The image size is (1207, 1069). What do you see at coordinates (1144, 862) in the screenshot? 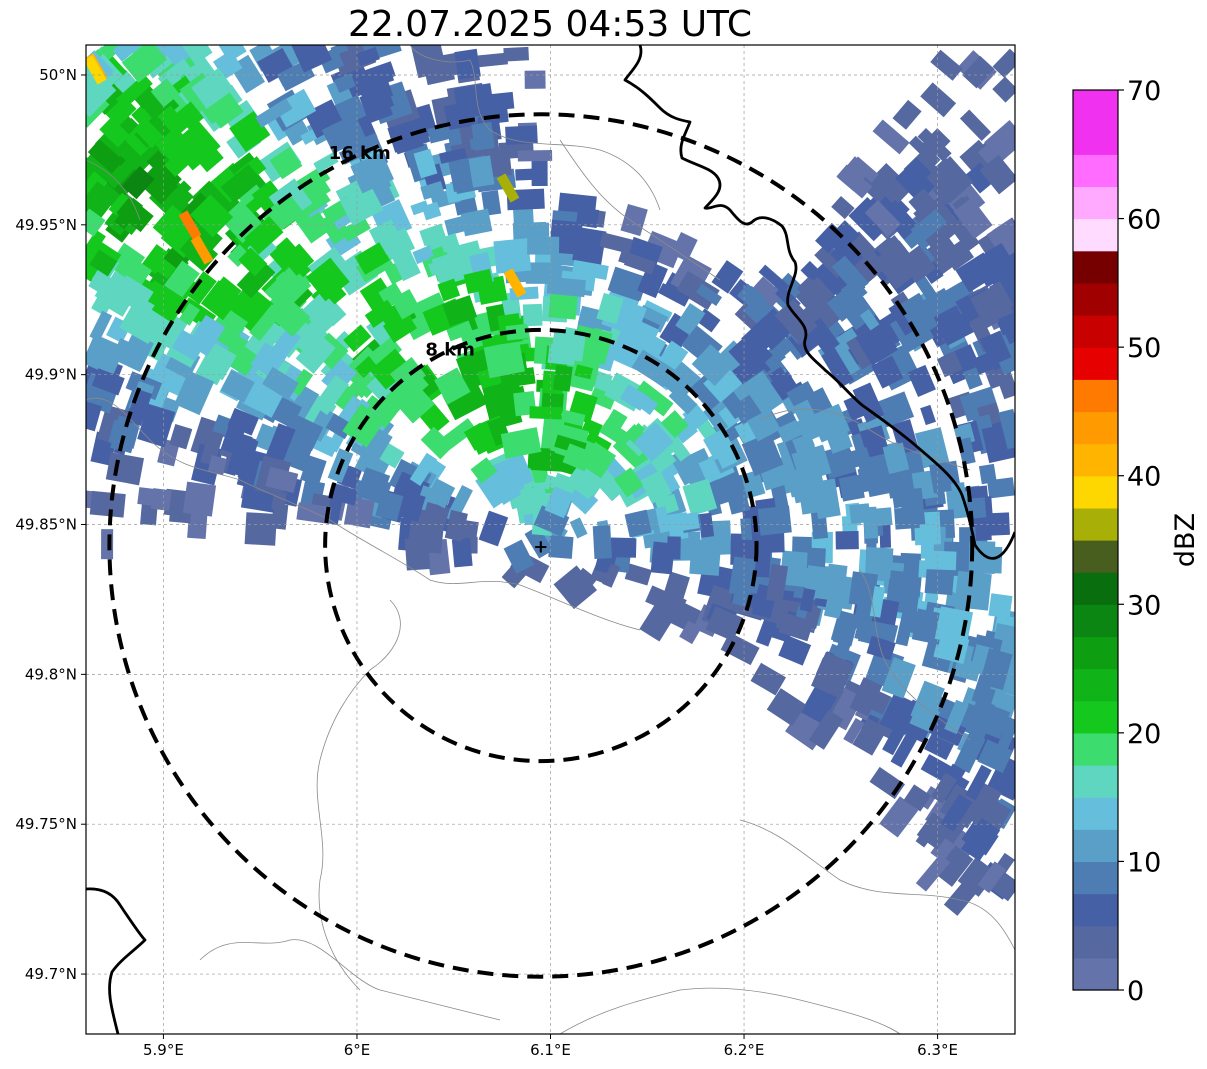
I see `colorbar-tick-label: 10` at bounding box center [1144, 862].